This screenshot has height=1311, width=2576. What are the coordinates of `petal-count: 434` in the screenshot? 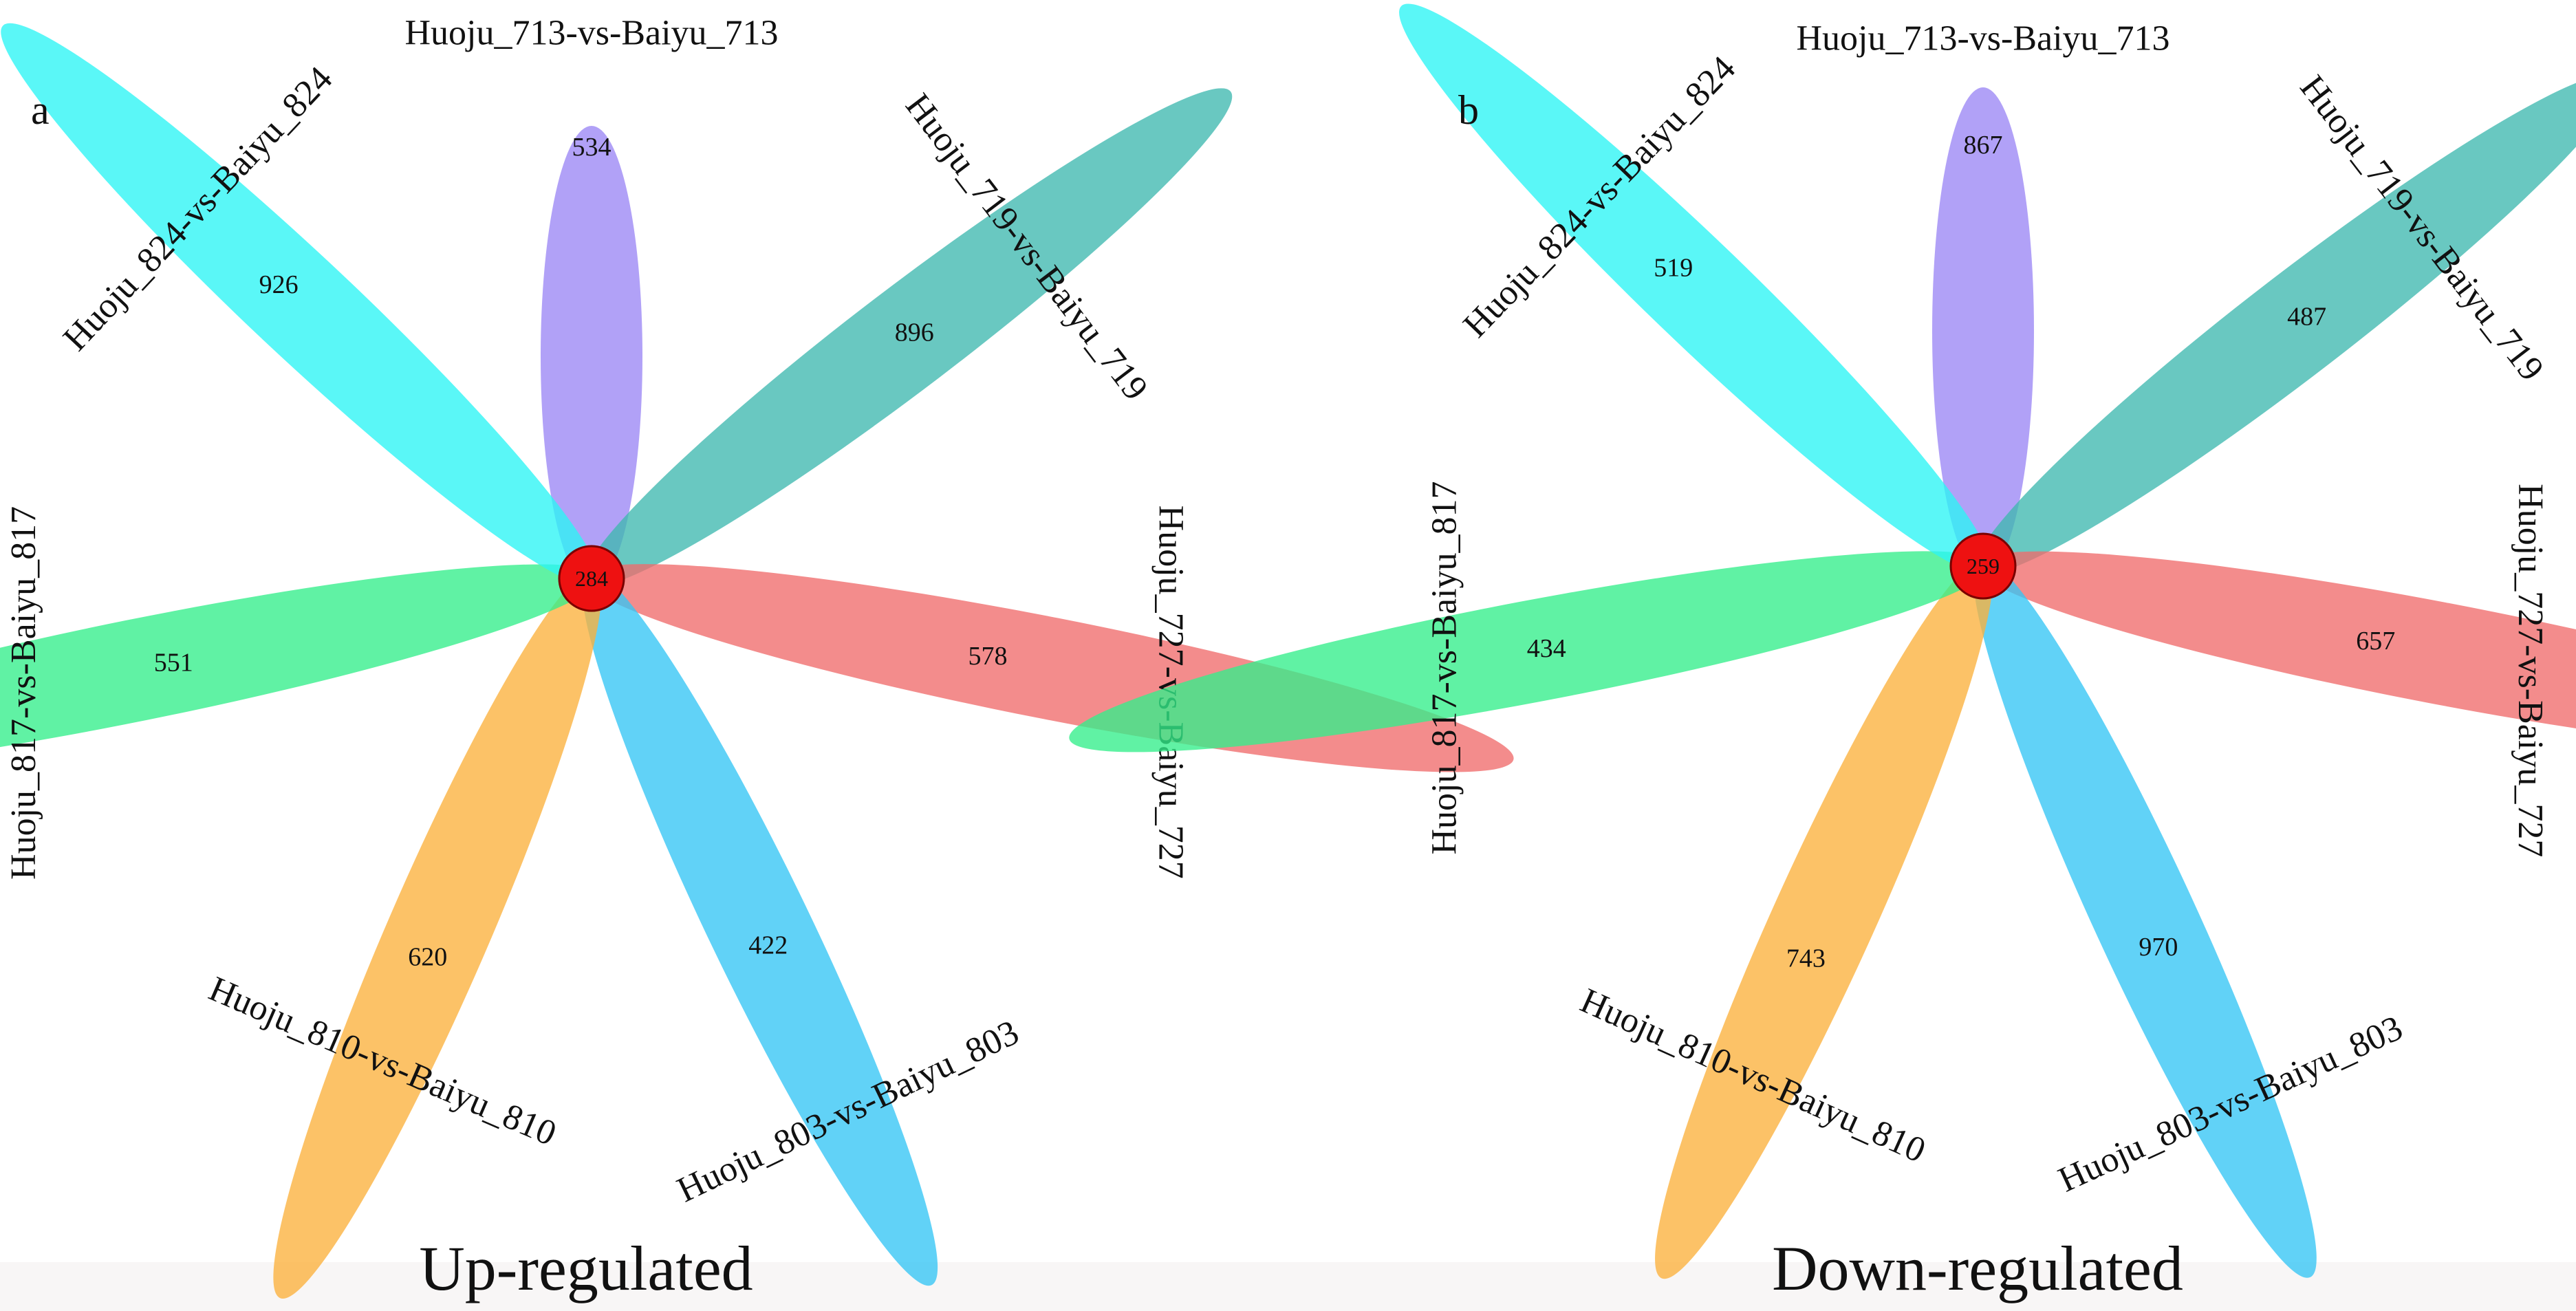 It's located at (1546, 648).